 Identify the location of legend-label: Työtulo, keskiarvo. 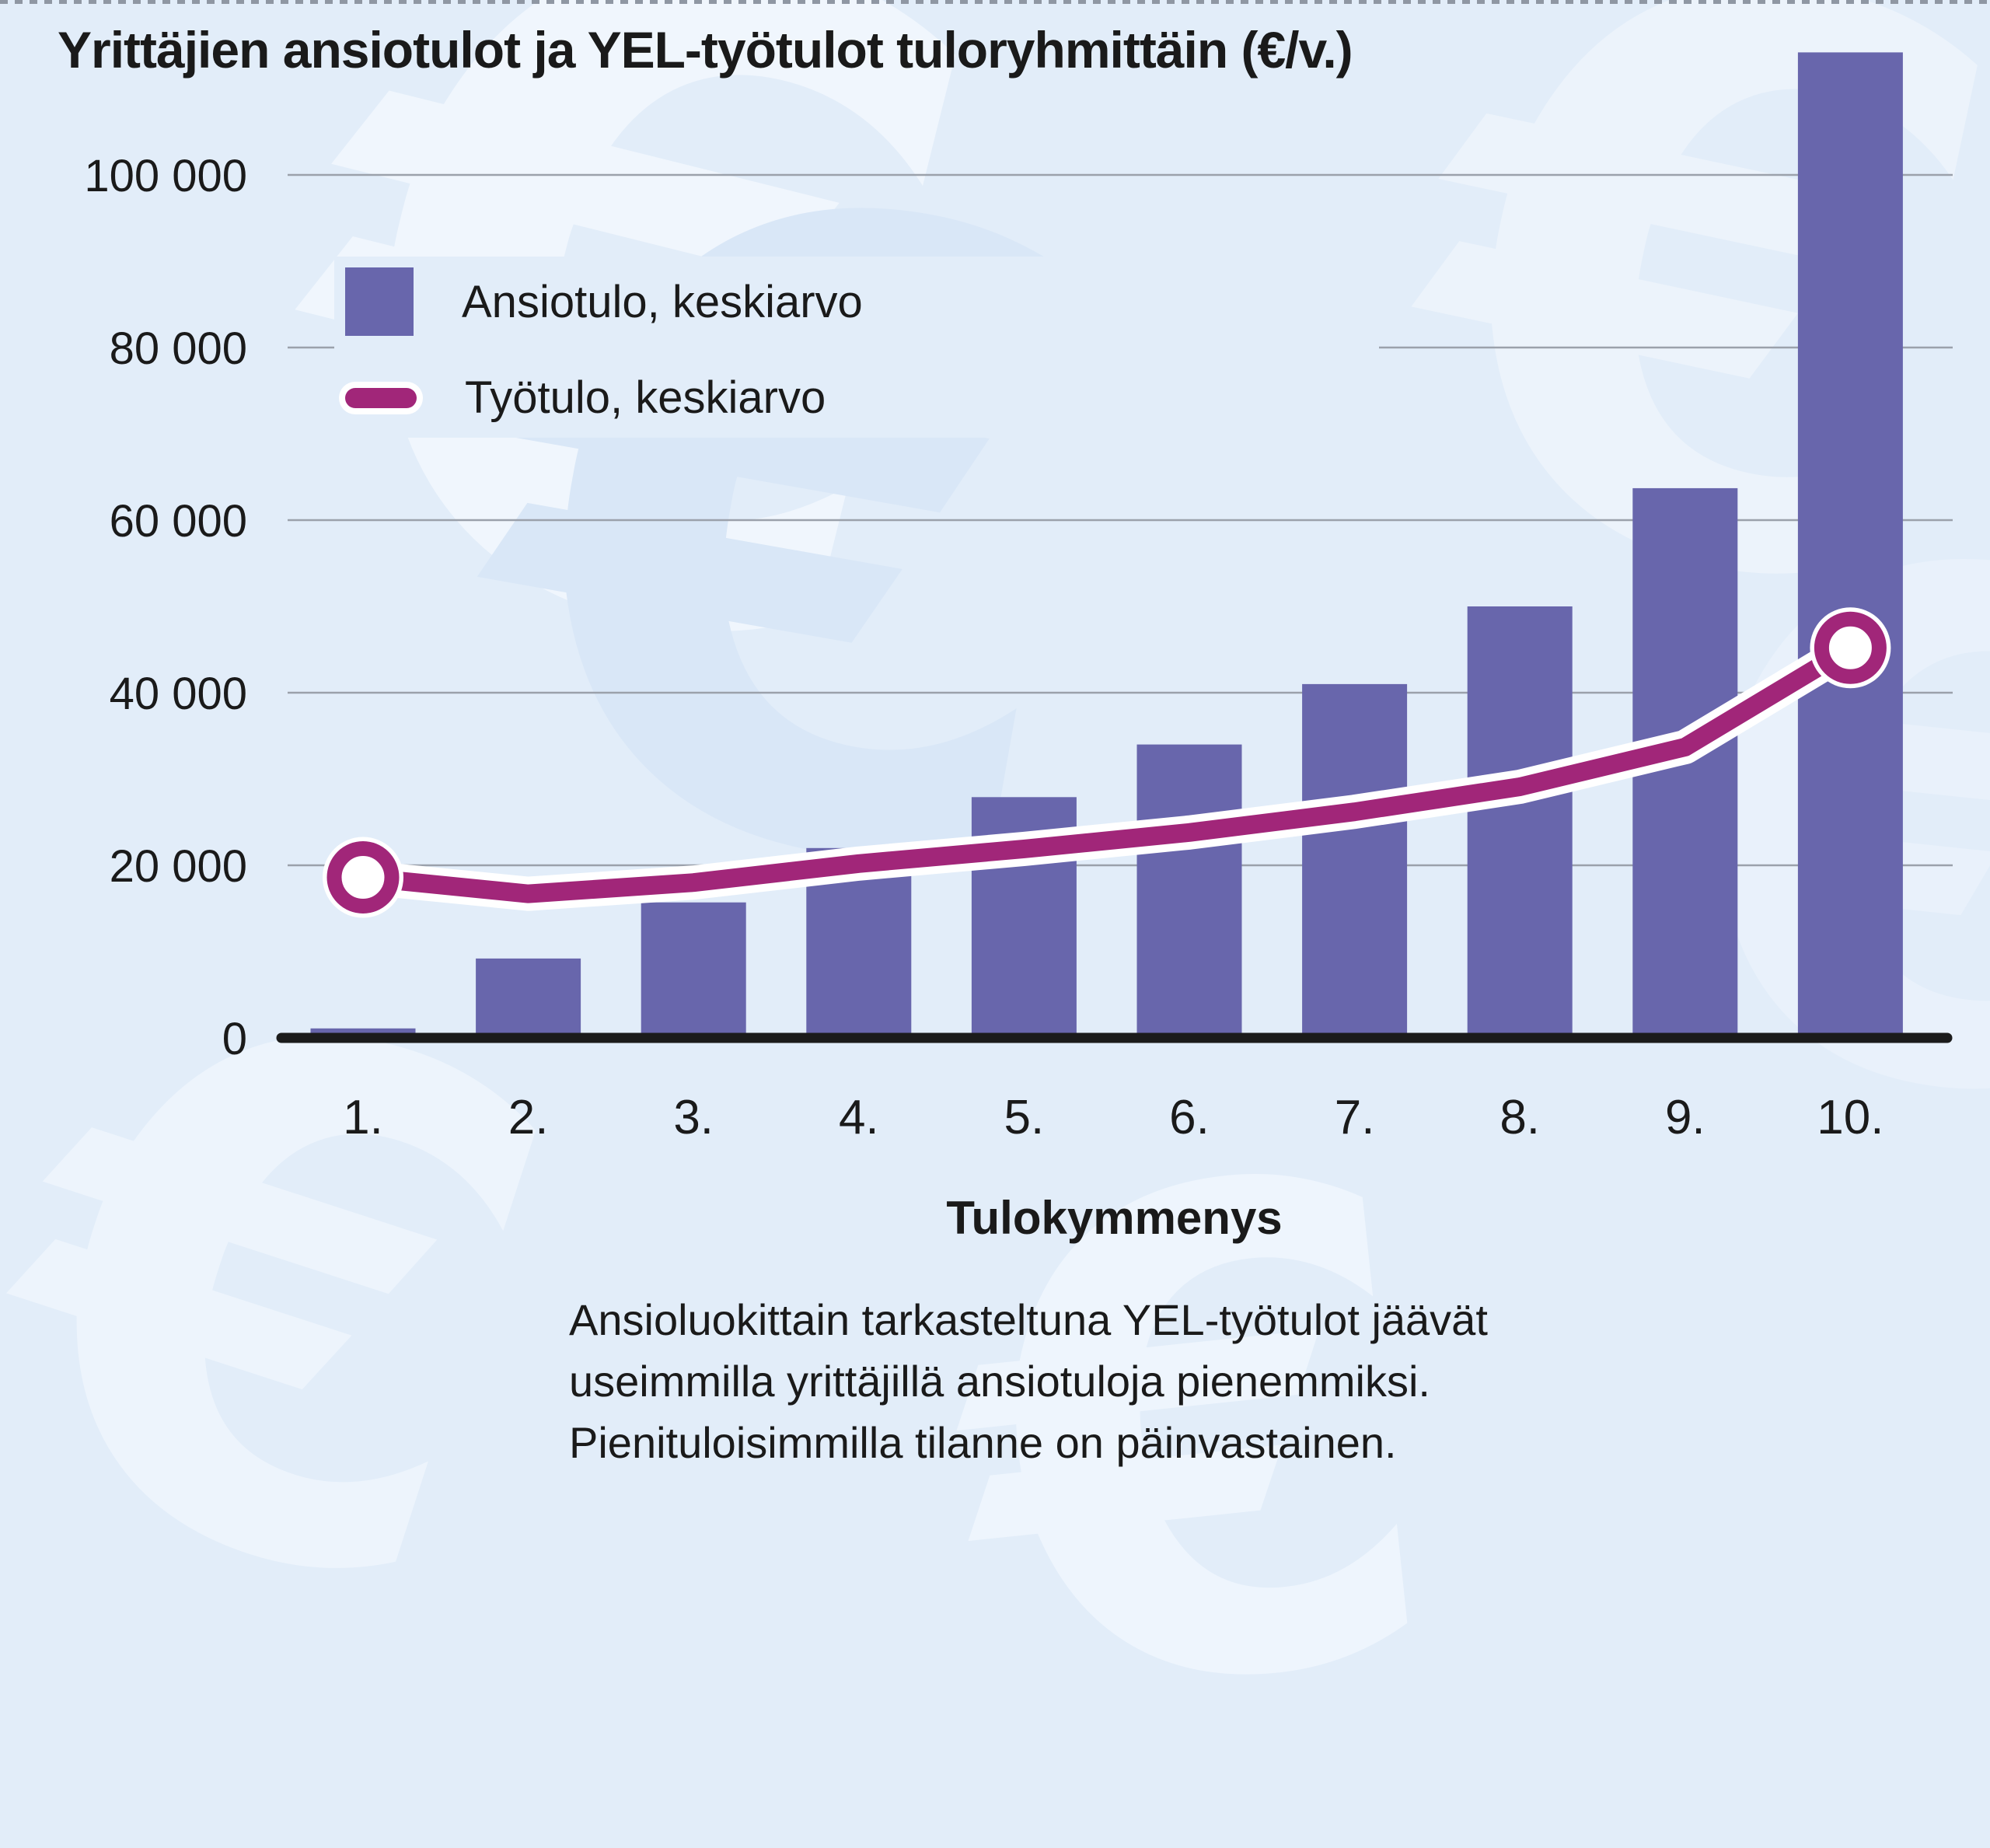
(645, 397).